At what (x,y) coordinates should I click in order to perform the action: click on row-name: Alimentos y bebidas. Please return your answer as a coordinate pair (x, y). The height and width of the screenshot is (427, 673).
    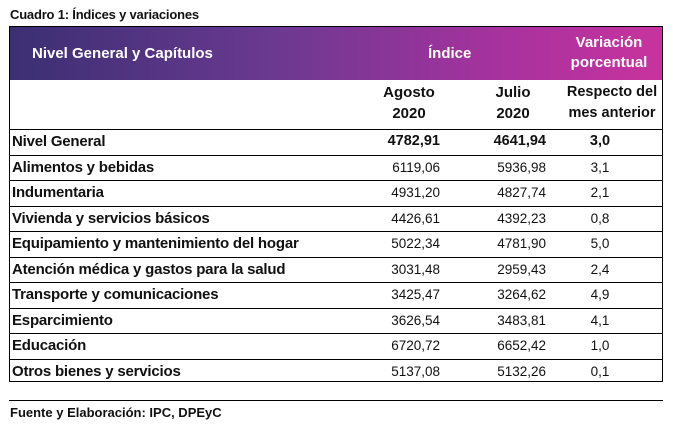
    Looking at the image, I should click on (83, 167).